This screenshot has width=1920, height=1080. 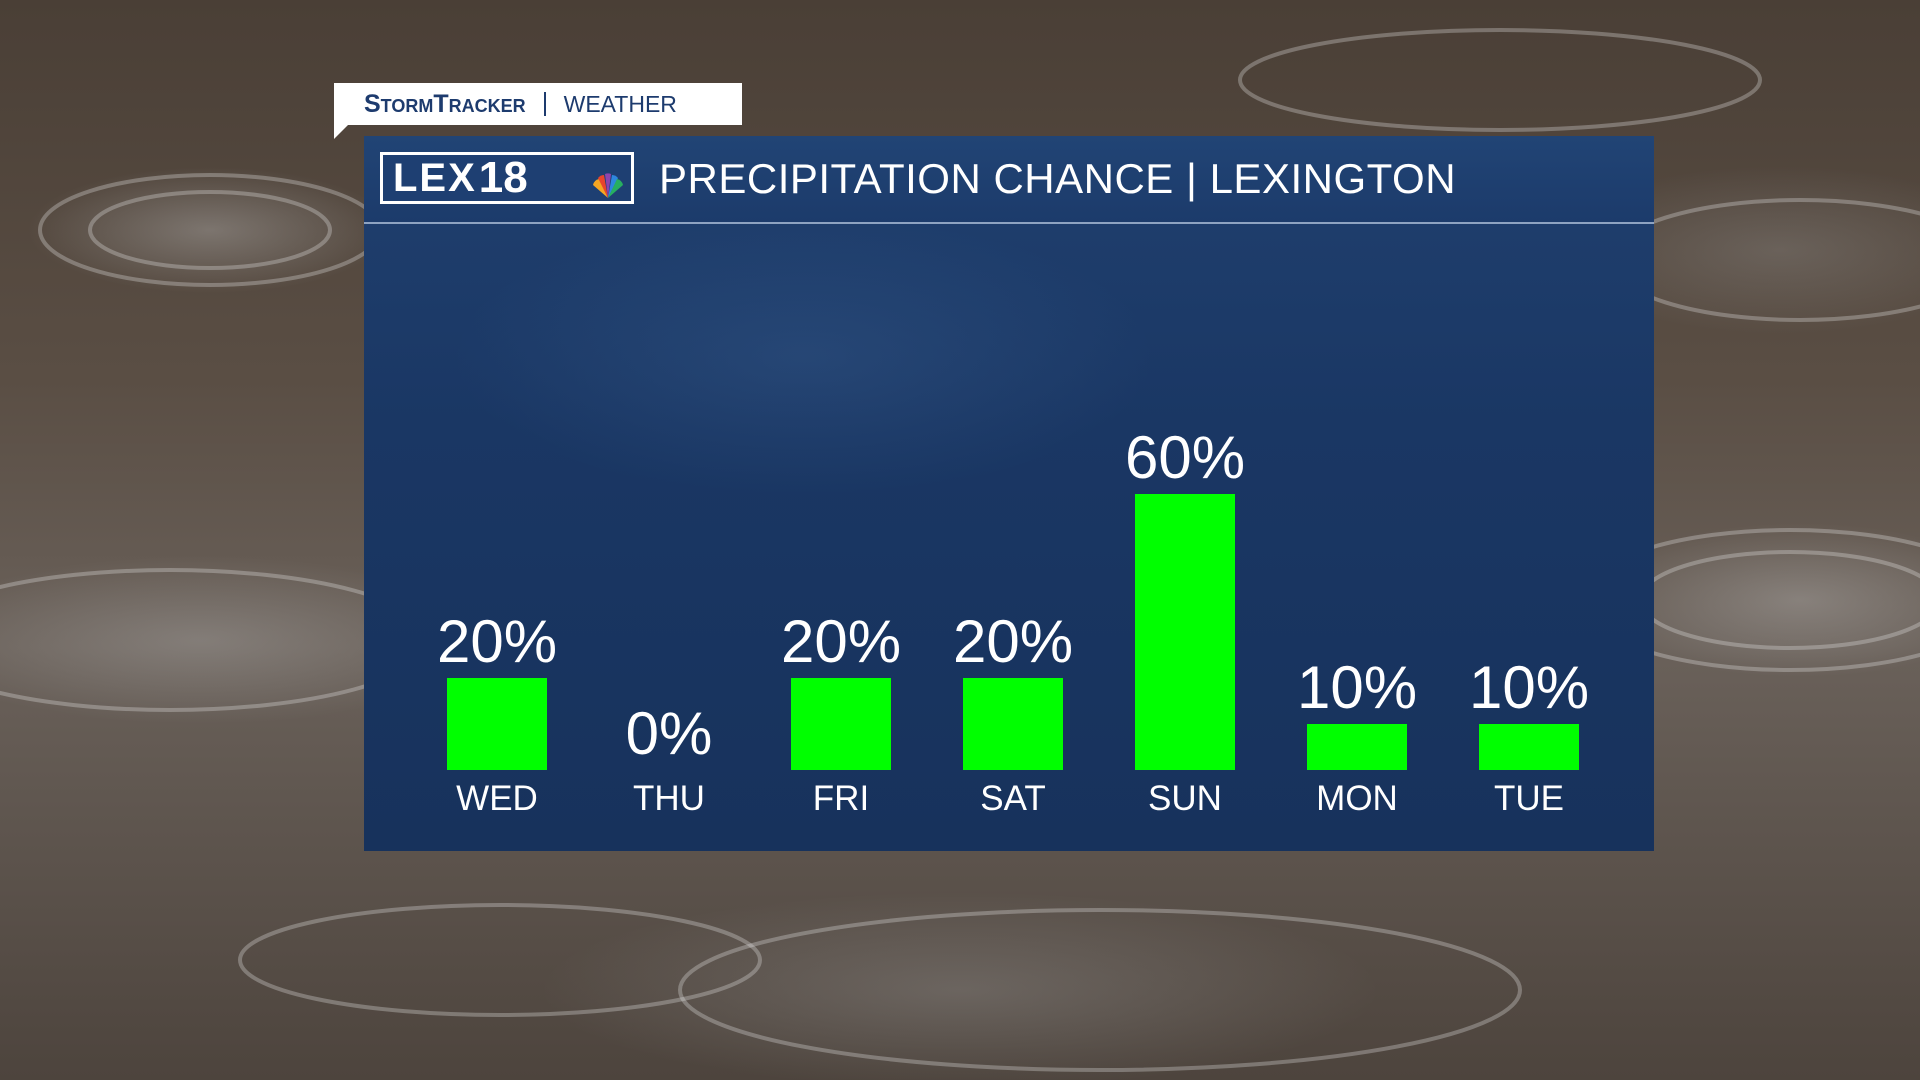 I want to click on day-label-sun: SUN, so click(x=1185, y=798).